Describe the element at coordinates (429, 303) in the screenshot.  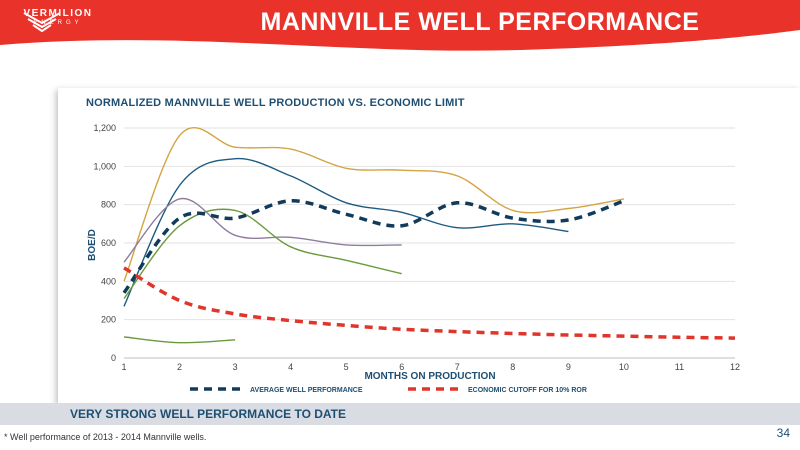
I see `series-line-economic-cutoff` at that location.